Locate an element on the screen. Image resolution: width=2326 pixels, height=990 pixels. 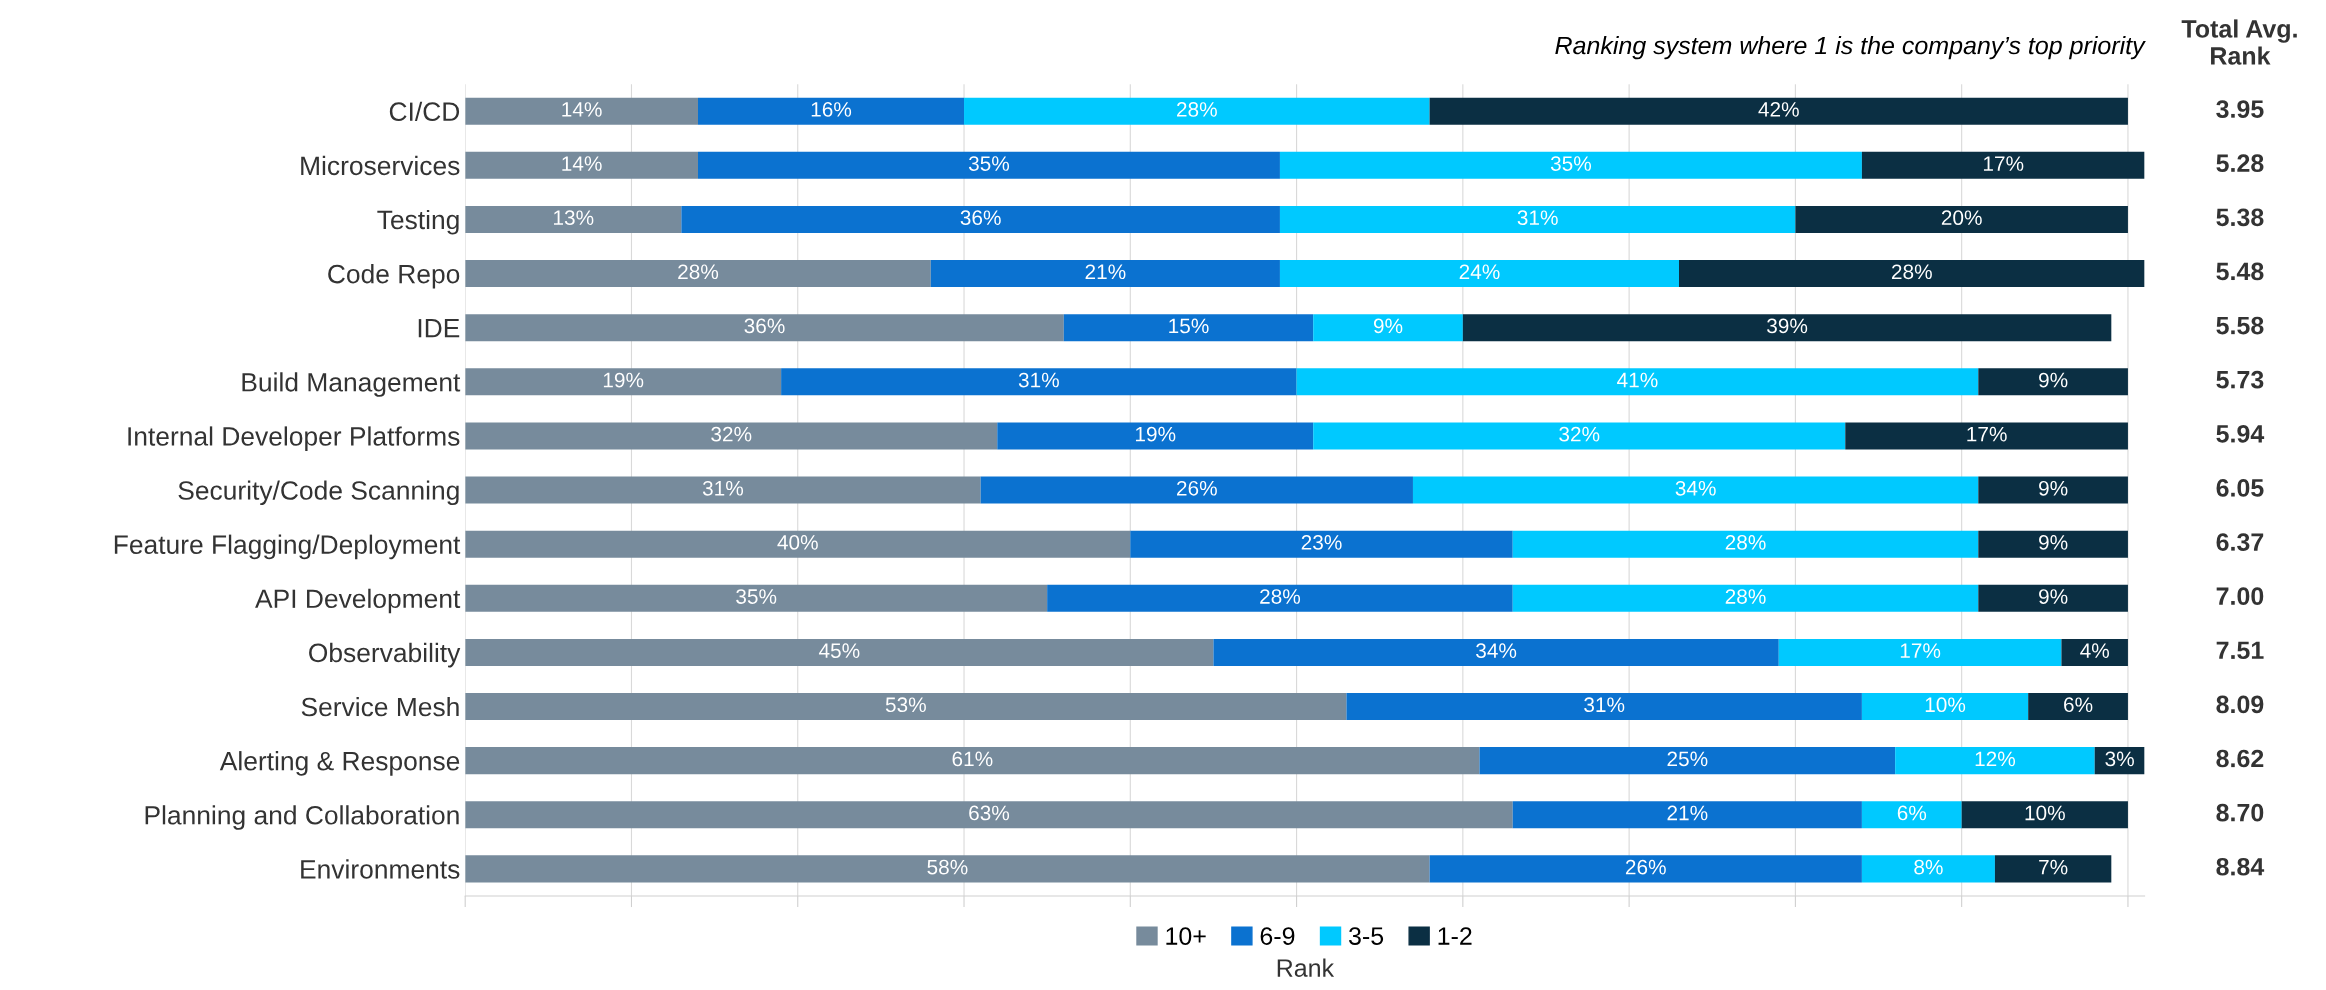
data-label: 24% is located at coordinates (1479, 272).